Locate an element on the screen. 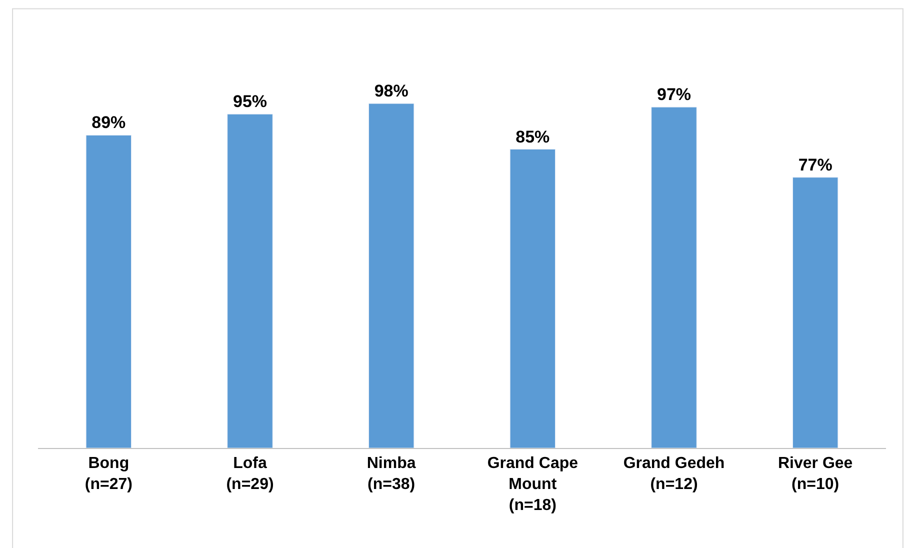 The height and width of the screenshot is (548, 906). data-label: 85% is located at coordinates (533, 136).